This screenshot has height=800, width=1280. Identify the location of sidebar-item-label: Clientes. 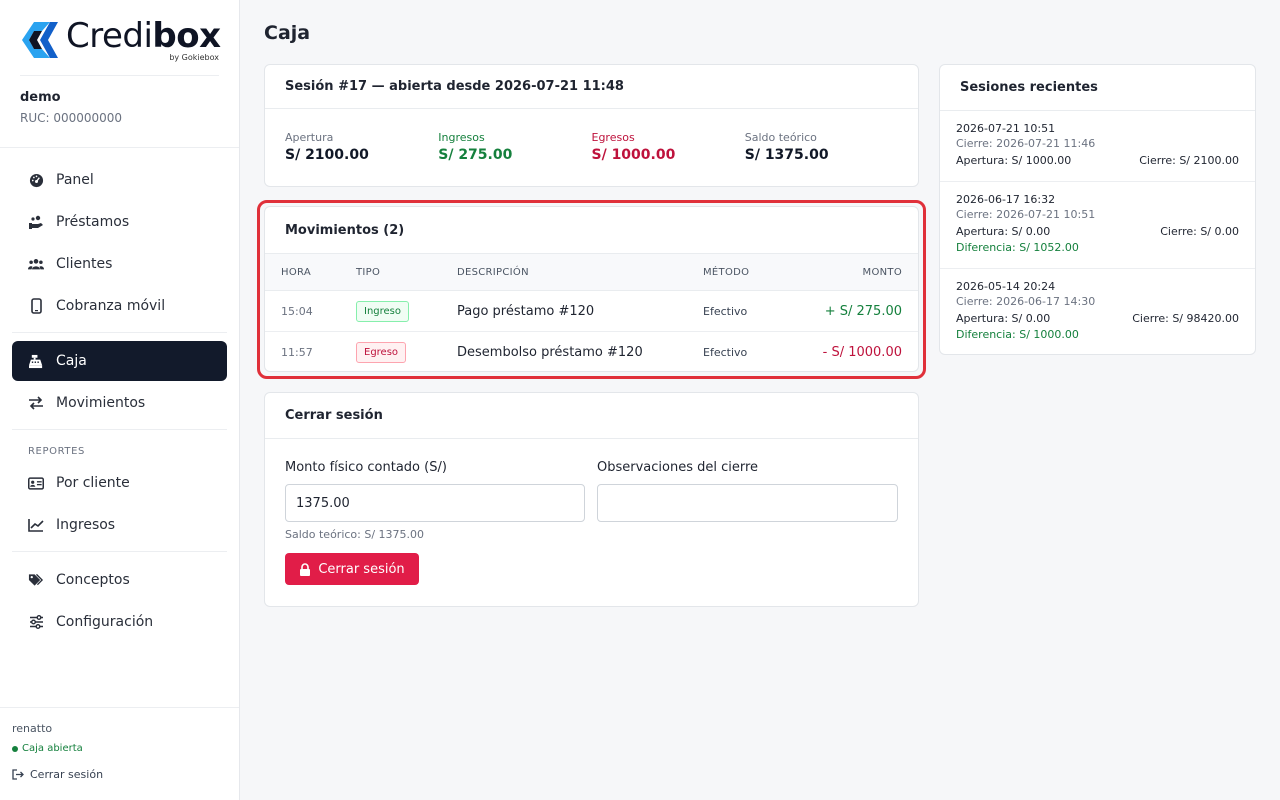
(84, 264).